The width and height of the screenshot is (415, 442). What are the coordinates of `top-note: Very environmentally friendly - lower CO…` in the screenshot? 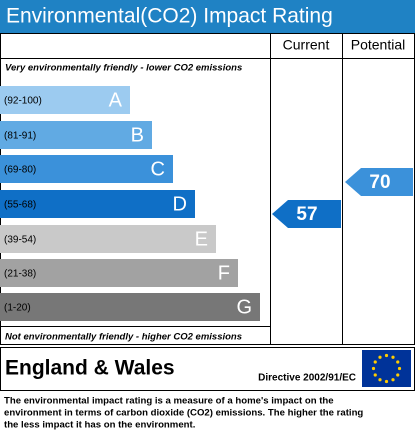 It's located at (123, 68).